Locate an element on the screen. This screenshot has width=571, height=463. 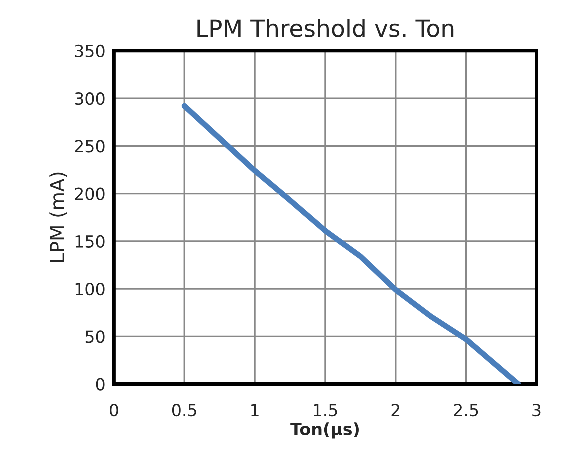
y-tick-label: 100 is located at coordinates (90, 289).